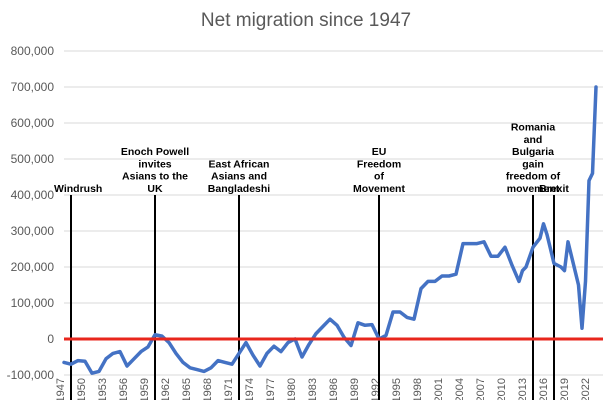 The width and height of the screenshot is (612, 400). Describe the element at coordinates (460, 389) in the screenshot. I see `x-tick-label: 2004` at that location.